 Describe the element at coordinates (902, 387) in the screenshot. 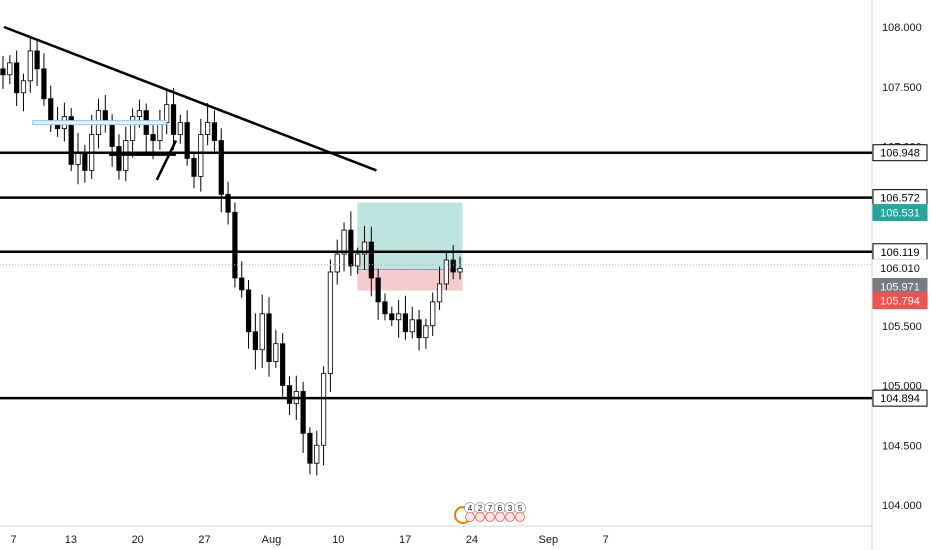

I see `y-tick-label: 105.000` at that location.